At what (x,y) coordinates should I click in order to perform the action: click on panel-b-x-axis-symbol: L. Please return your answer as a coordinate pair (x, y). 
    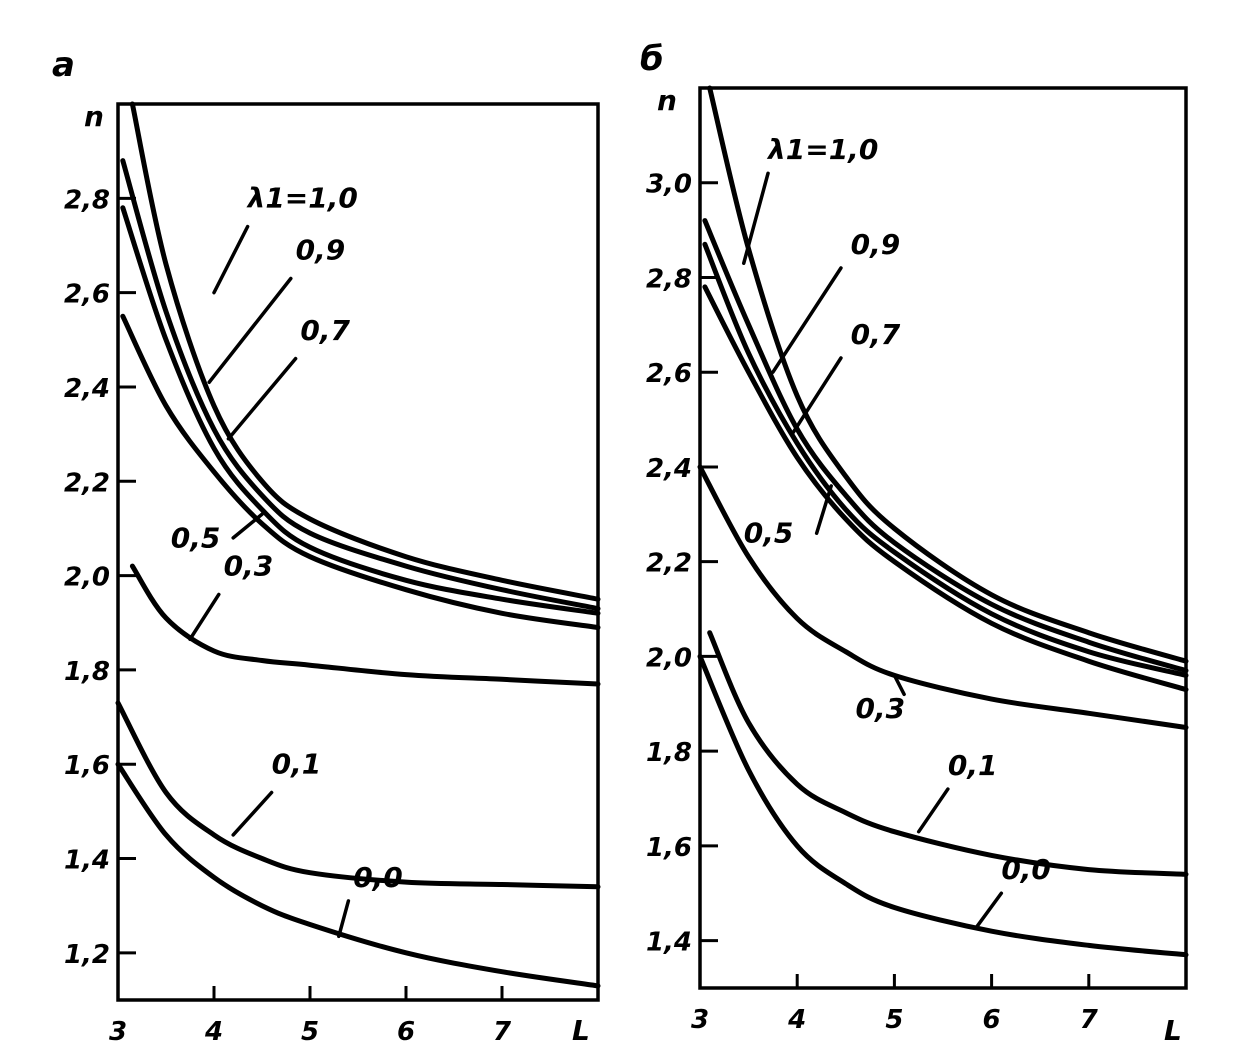
    Looking at the image, I should click on (1173, 1030).